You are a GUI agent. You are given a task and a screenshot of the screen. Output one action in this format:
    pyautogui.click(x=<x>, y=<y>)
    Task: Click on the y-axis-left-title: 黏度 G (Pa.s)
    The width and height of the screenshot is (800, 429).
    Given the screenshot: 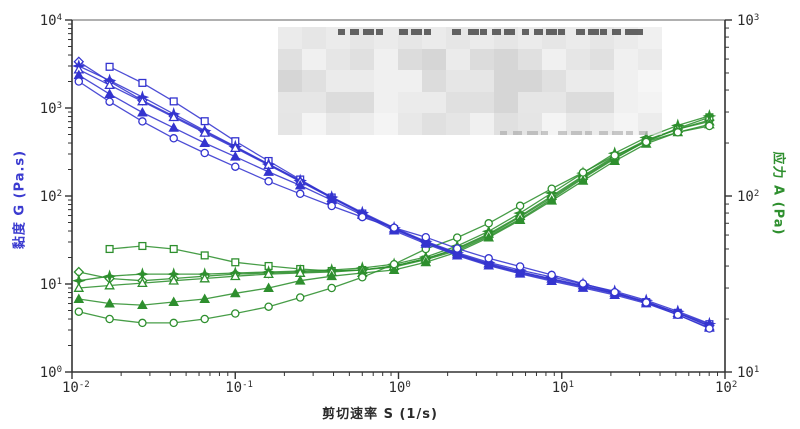 What is the action you would take?
    pyautogui.click(x=20, y=199)
    